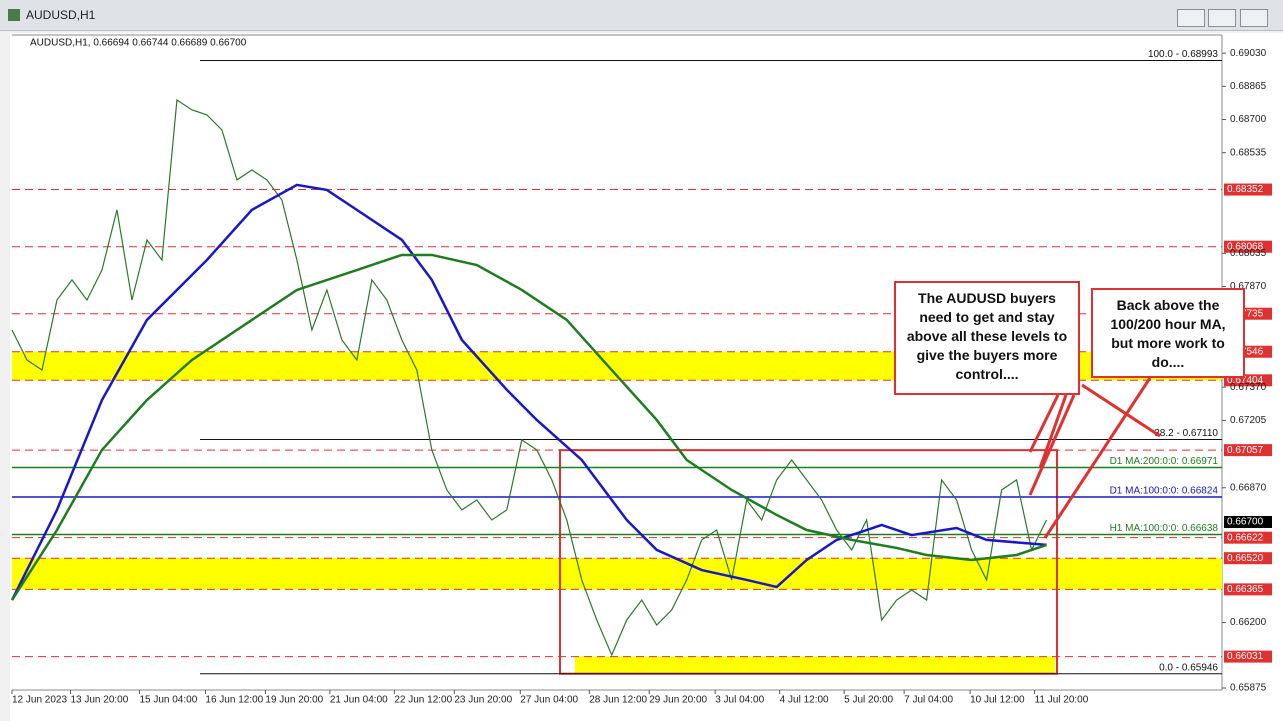 Image resolution: width=1283 pixels, height=721 pixels. I want to click on level-label: 0.68068, so click(1245, 246).